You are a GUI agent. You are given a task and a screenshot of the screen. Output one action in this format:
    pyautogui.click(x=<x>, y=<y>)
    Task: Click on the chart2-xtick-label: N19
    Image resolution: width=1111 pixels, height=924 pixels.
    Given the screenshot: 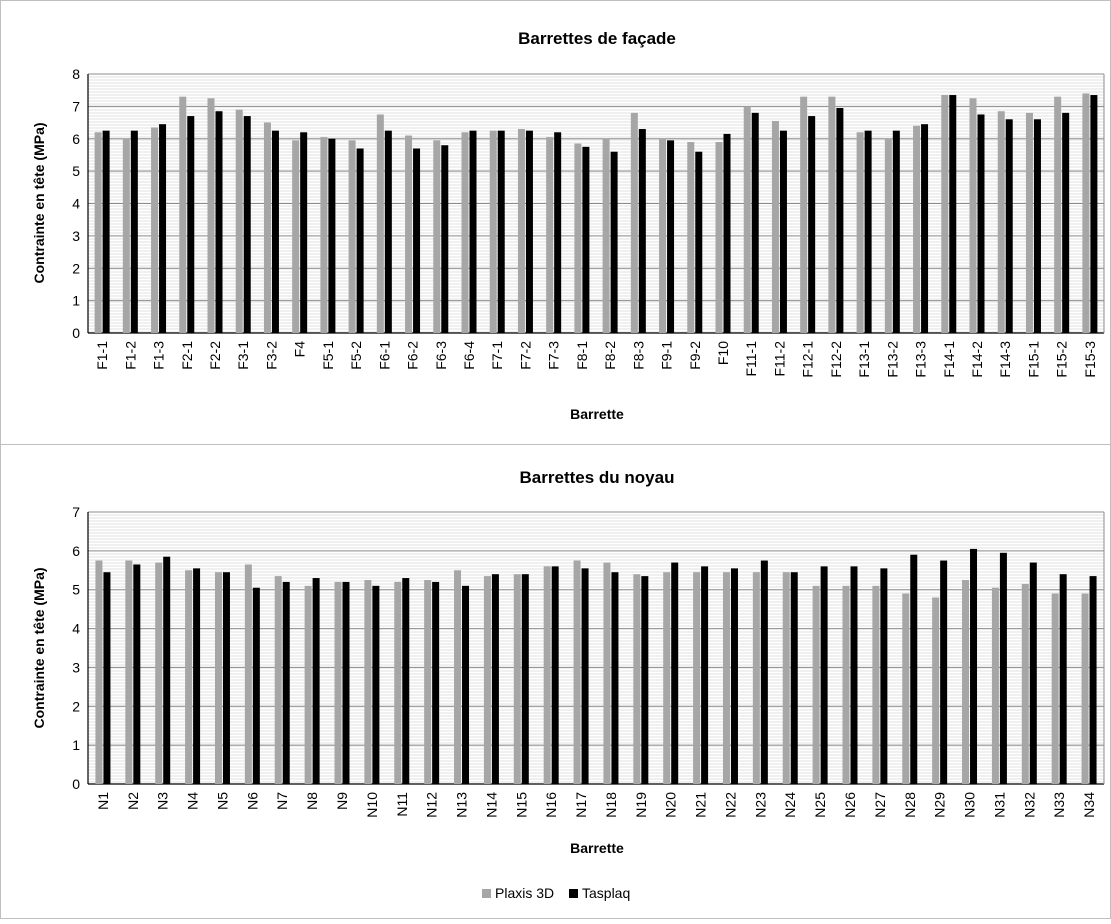 What is the action you would take?
    pyautogui.click(x=641, y=805)
    